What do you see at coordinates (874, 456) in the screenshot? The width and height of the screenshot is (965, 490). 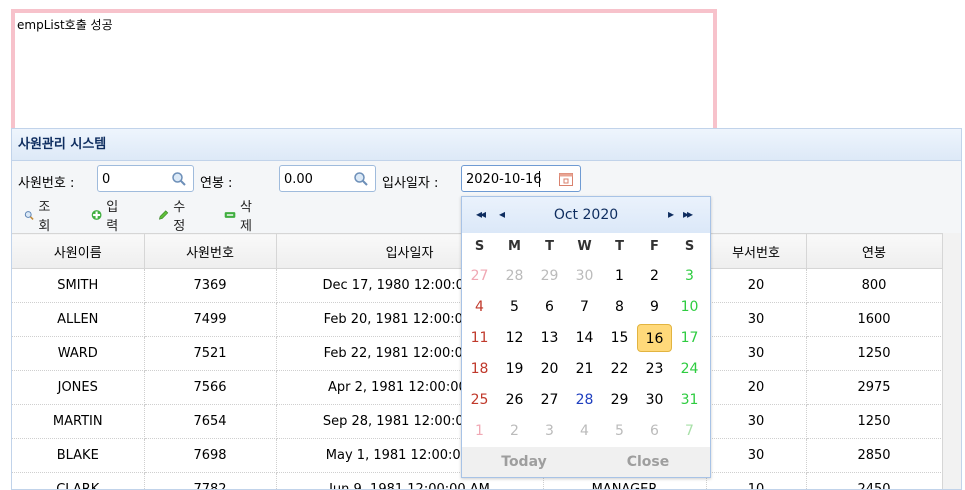 I see `grid-cell: 2850` at bounding box center [874, 456].